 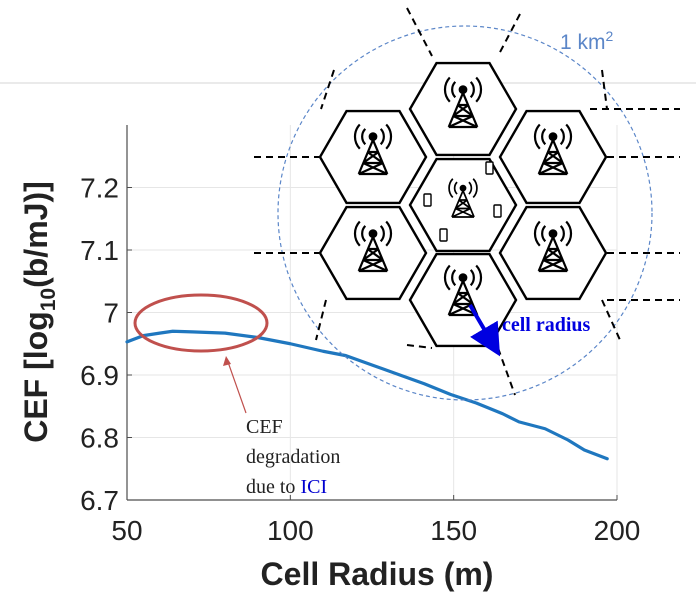 What do you see at coordinates (293, 457) in the screenshot?
I see `ici-note-line-2: degradation` at bounding box center [293, 457].